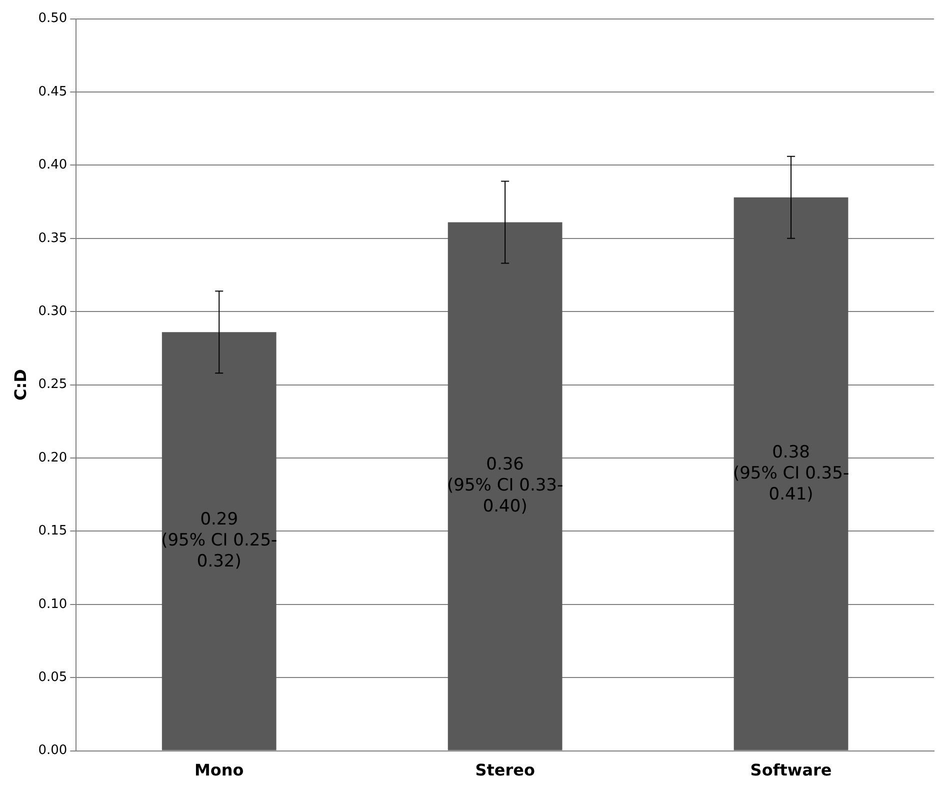 The height and width of the screenshot is (792, 946). Describe the element at coordinates (53, 677) in the screenshot. I see `y-tick-label: 0.05` at that location.